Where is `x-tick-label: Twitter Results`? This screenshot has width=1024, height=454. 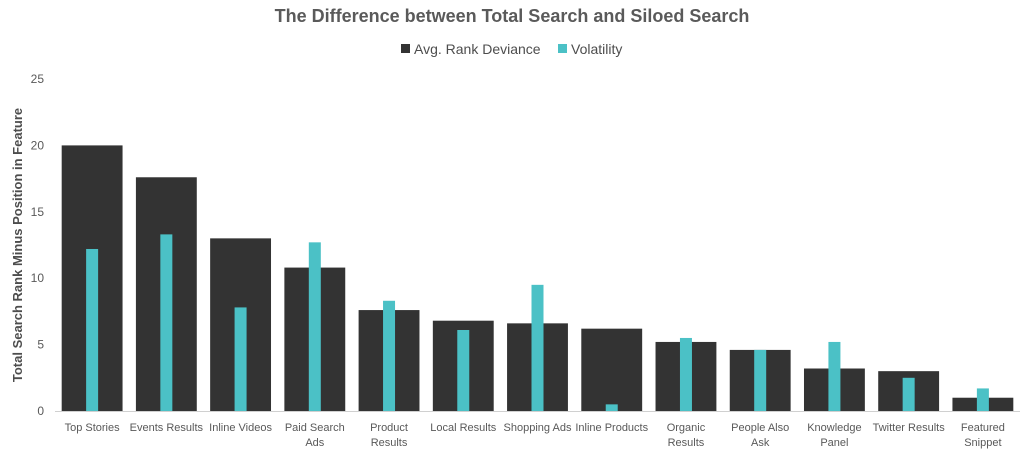 x-tick-label: Twitter Results is located at coordinates (909, 428).